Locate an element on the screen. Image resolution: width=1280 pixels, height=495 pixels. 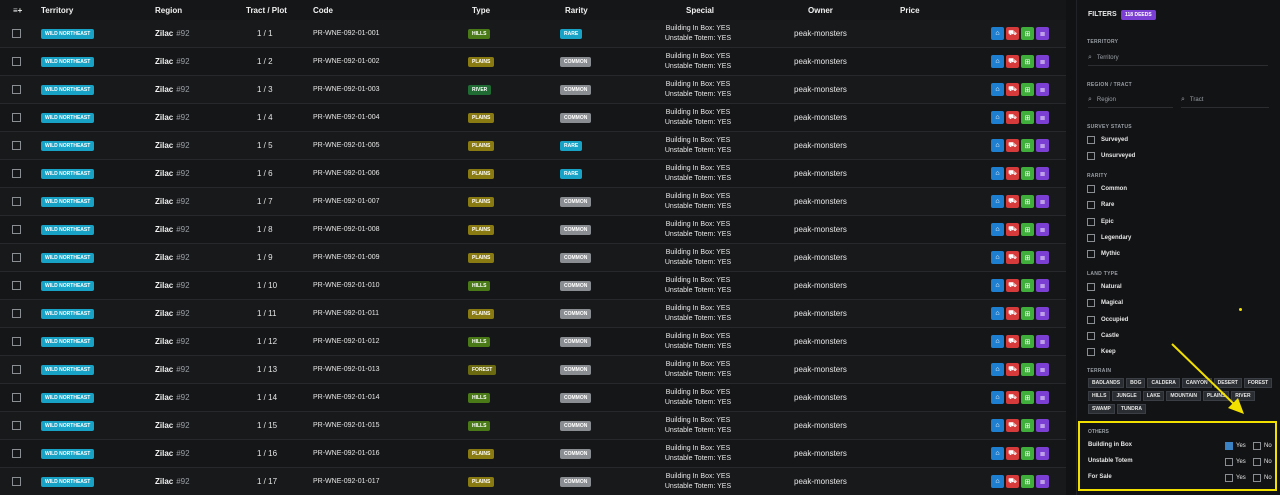
tract-input: ⌕ Tract is located at coordinates (1225, 100).